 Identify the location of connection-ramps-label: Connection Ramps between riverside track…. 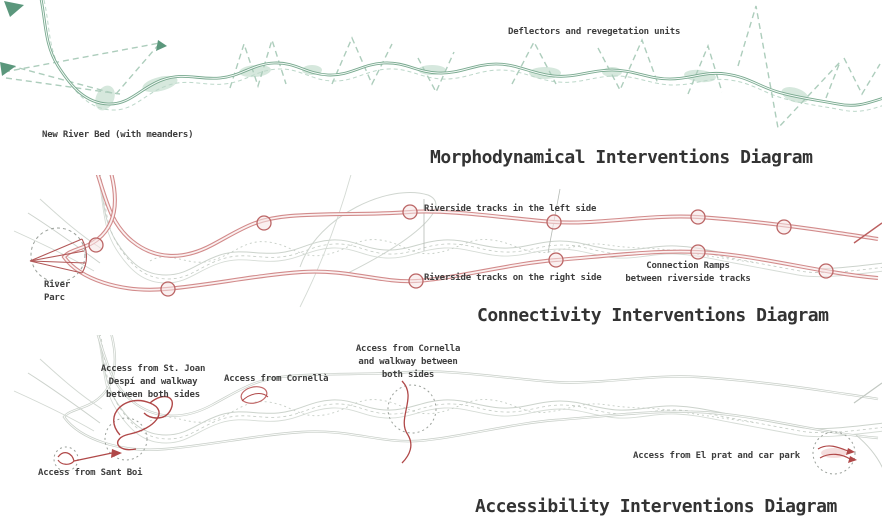
(688, 272).